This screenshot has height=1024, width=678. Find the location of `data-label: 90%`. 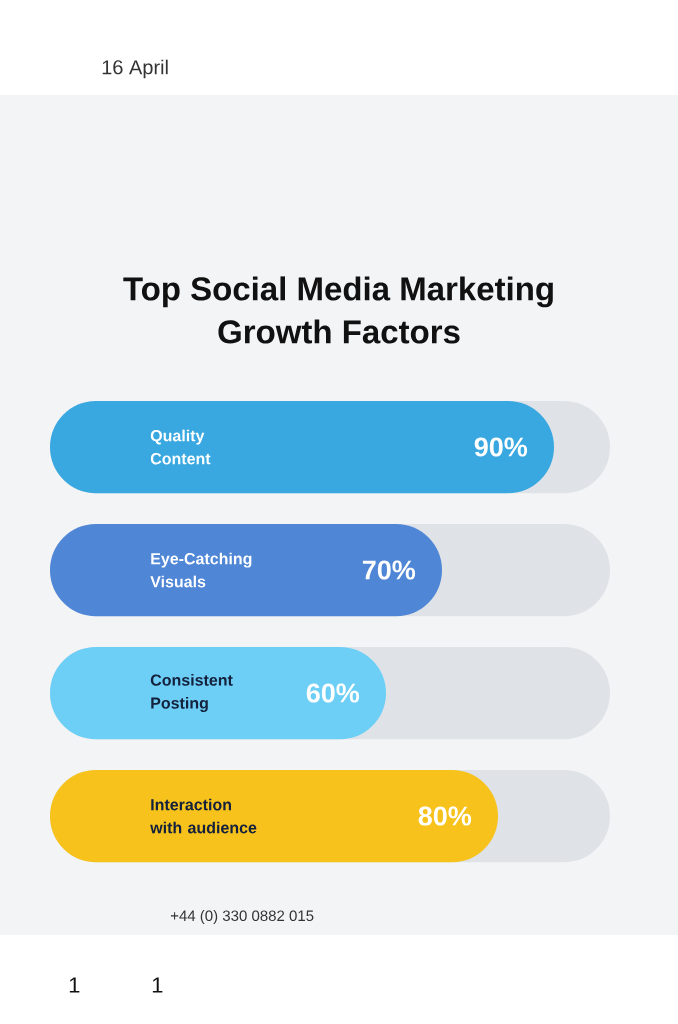

data-label: 90% is located at coordinates (501, 447).